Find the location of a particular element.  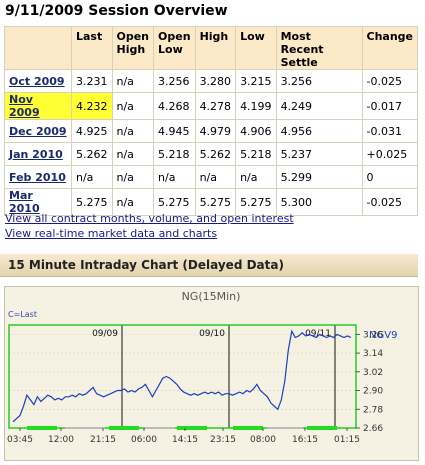

month-cell: Mar 2010 is located at coordinates (38, 202).